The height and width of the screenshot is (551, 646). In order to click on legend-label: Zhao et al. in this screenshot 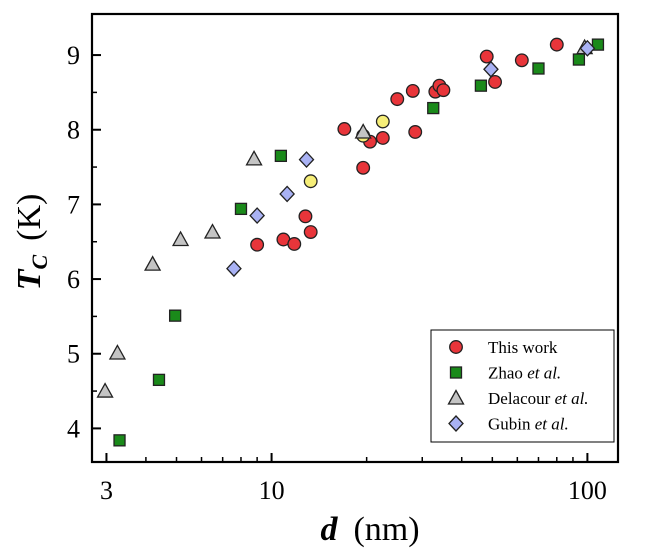, I will do `click(524, 373)`.